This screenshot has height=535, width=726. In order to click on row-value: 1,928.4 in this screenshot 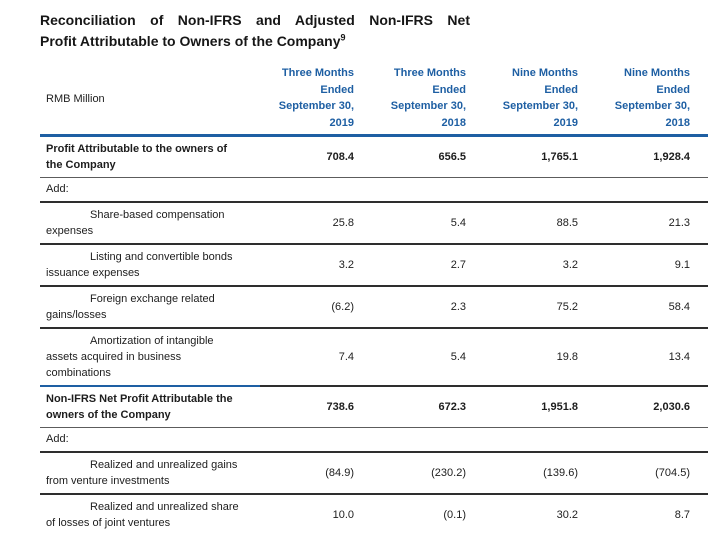, I will do `click(671, 157)`.